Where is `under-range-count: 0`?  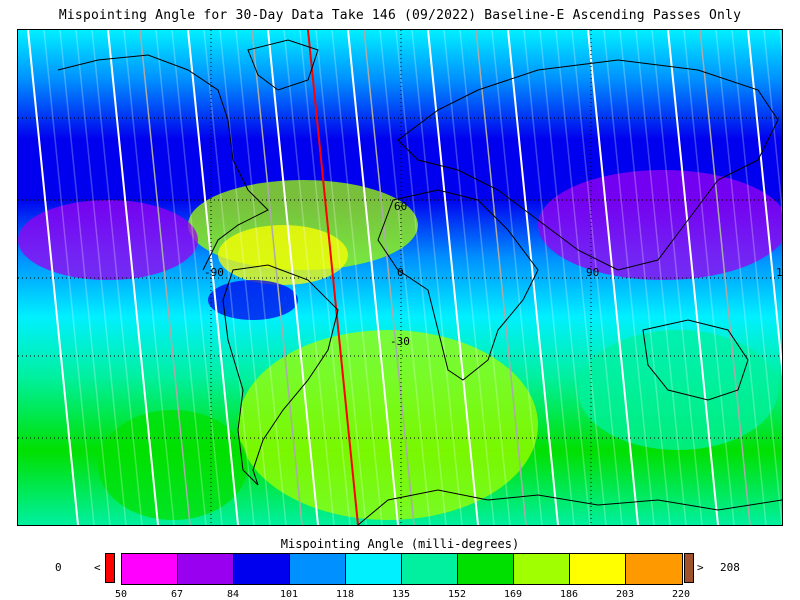 under-range-count: 0 is located at coordinates (58, 567).